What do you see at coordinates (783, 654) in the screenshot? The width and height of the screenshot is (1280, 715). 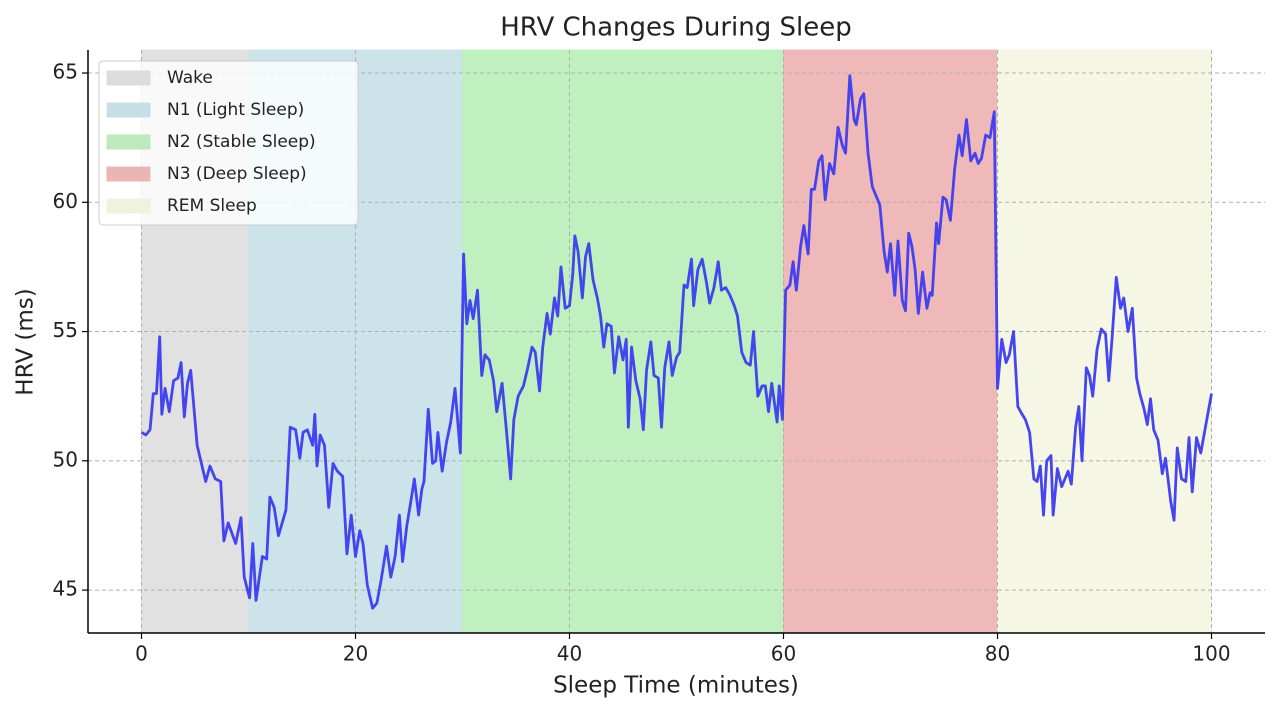 I see `x-tick-label: 60` at bounding box center [783, 654].